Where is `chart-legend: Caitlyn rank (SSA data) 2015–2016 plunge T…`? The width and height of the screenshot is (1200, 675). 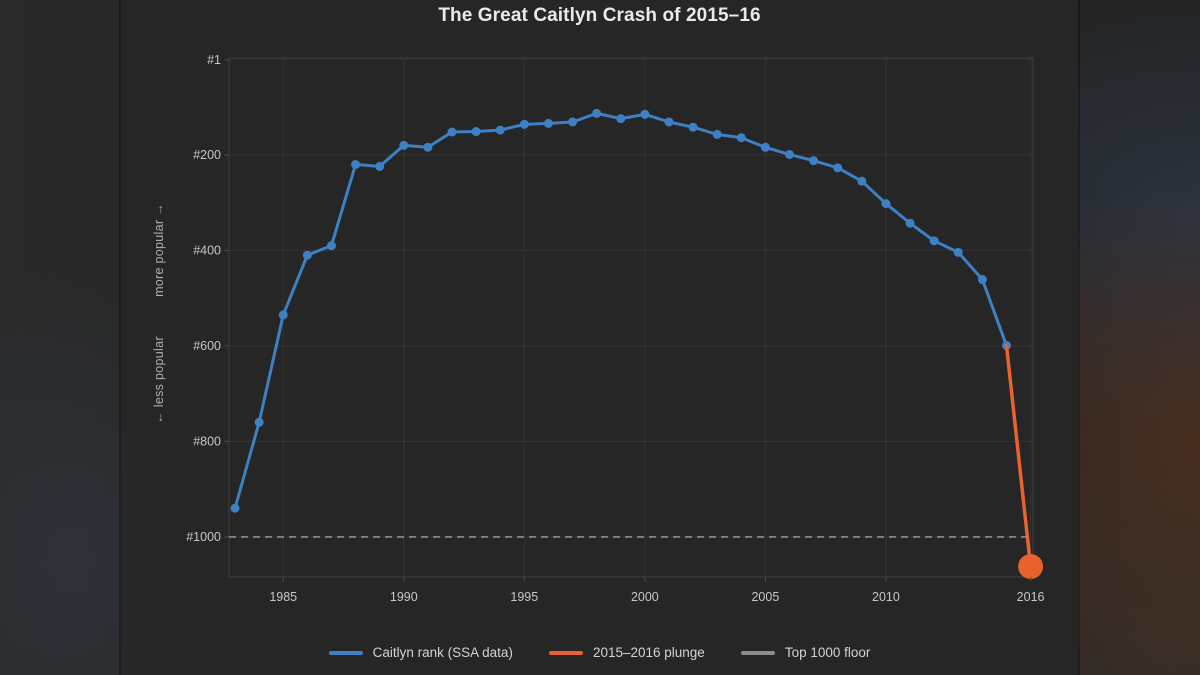
chart-legend: Caitlyn rank (SSA data) 2015–2016 plunge T… is located at coordinates (599, 652).